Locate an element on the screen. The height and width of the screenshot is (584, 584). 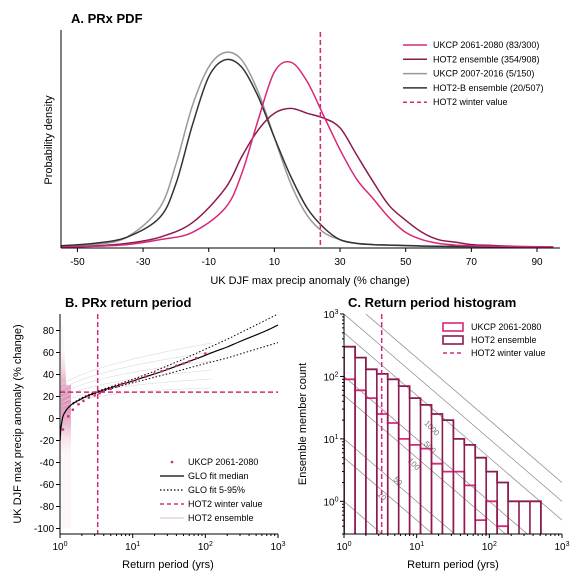
legend-label: HOT2-B ensemble (20/507) is located at coordinates (488, 88).